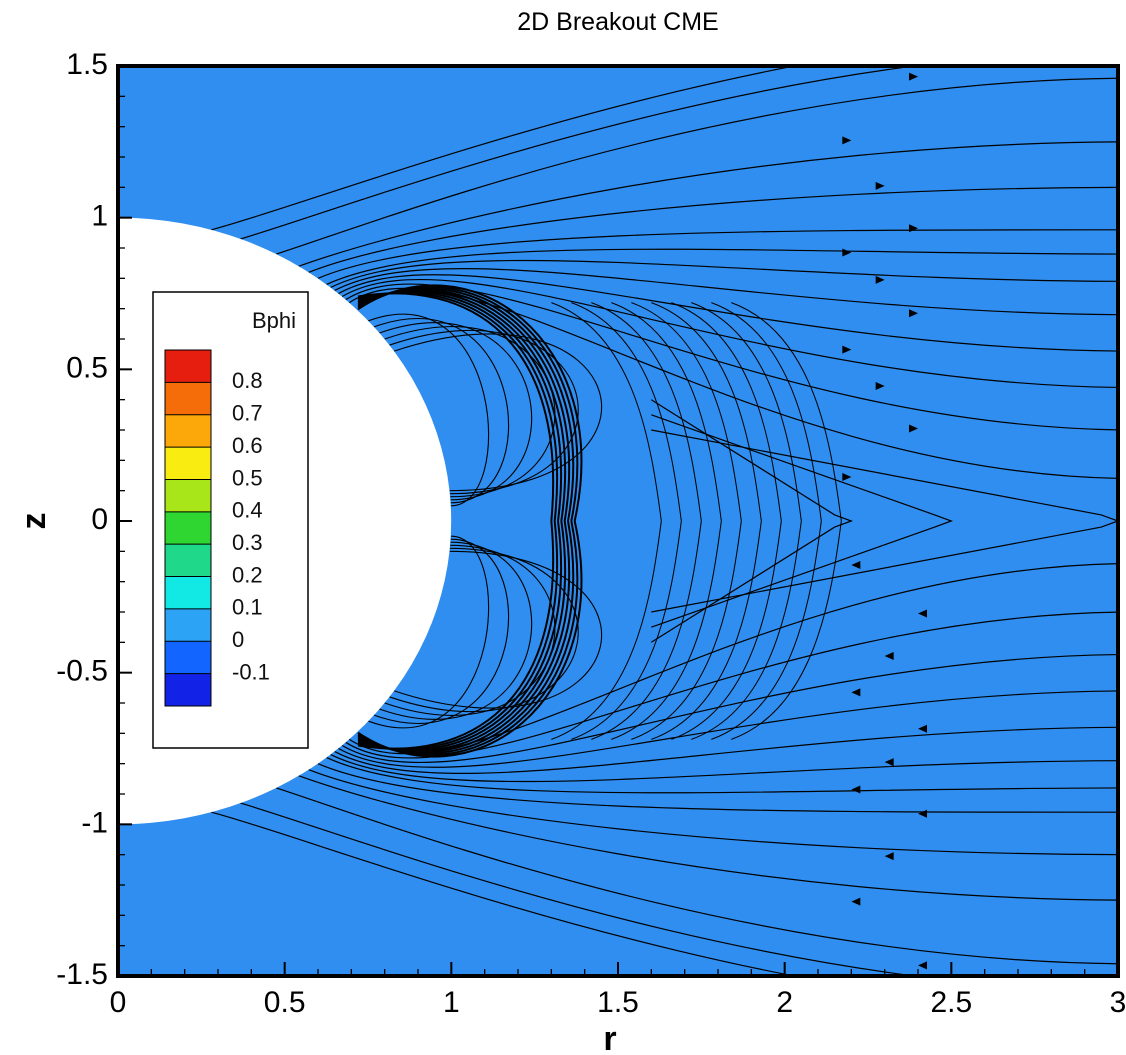 The height and width of the screenshot is (1055, 1126). Describe the element at coordinates (99, 216) in the screenshot. I see `y-tick-label: 1` at that location.